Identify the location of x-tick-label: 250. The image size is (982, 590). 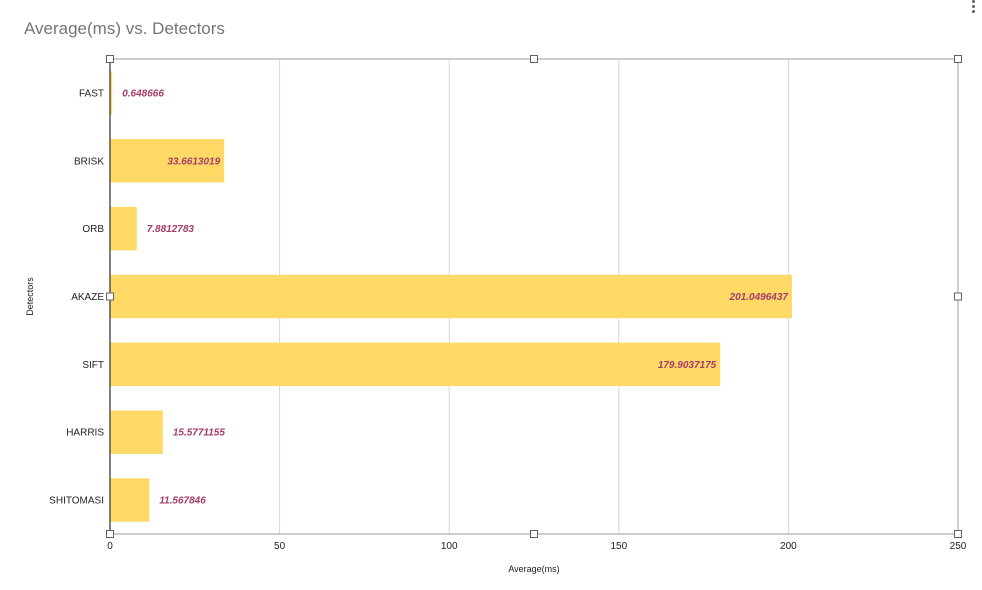
(958, 546).